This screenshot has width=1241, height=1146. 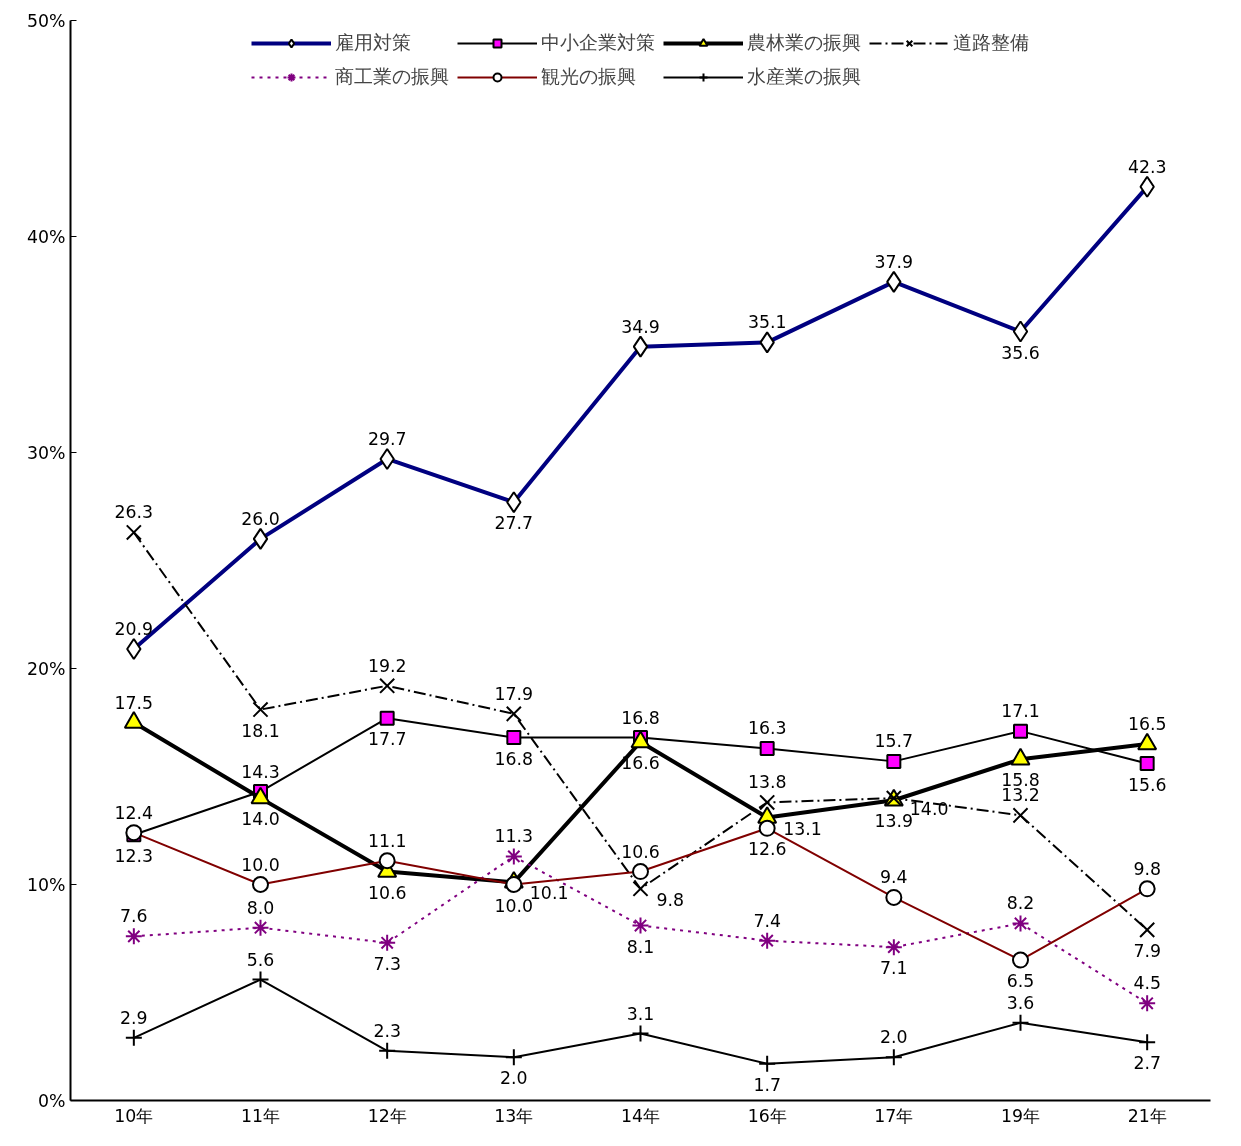 I want to click on data-label: 4.5, so click(x=1147, y=983).